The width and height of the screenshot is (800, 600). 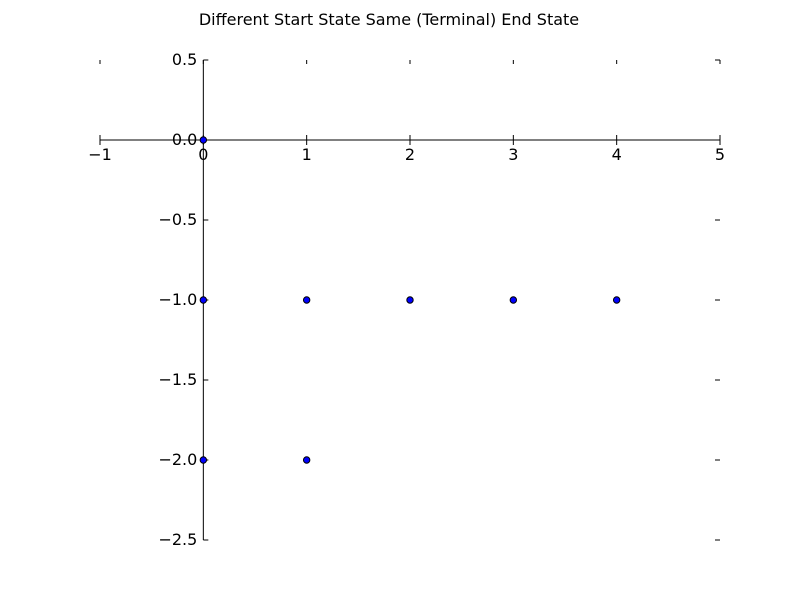 What do you see at coordinates (177, 459) in the screenshot?
I see `y-tick-label: −2.0` at bounding box center [177, 459].